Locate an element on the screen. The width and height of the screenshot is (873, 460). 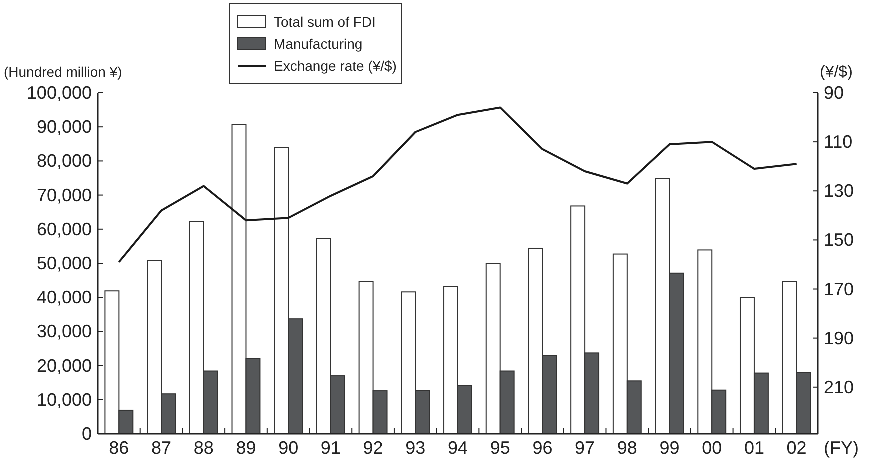
y2-tick-label: 150 is located at coordinates (839, 240).